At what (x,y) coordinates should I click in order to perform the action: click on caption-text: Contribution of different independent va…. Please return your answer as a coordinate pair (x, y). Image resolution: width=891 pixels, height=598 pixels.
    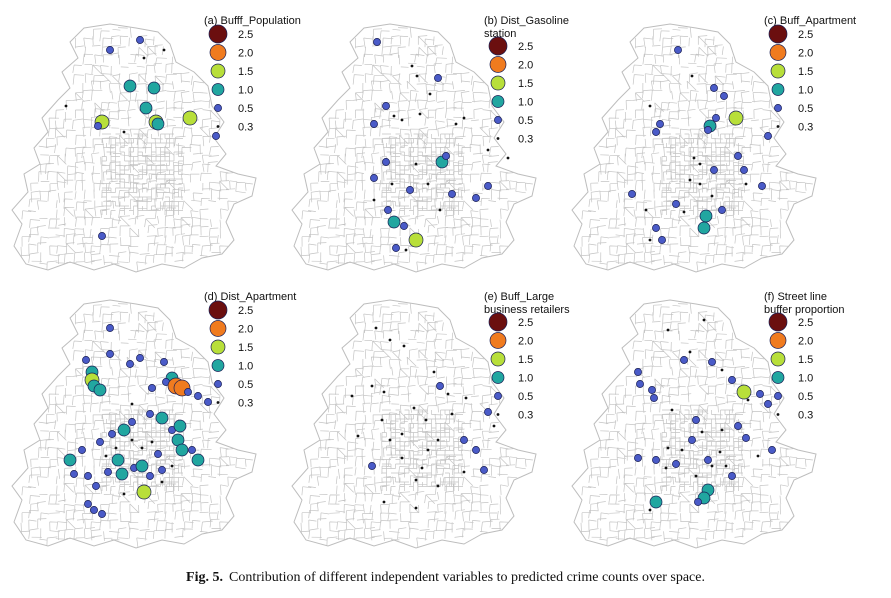
    Looking at the image, I should click on (466, 577).